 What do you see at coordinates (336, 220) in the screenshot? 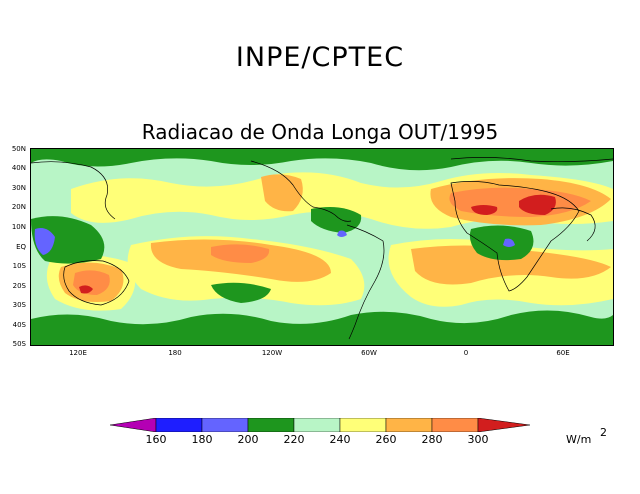
I see `band-200-220-central-america` at bounding box center [336, 220].